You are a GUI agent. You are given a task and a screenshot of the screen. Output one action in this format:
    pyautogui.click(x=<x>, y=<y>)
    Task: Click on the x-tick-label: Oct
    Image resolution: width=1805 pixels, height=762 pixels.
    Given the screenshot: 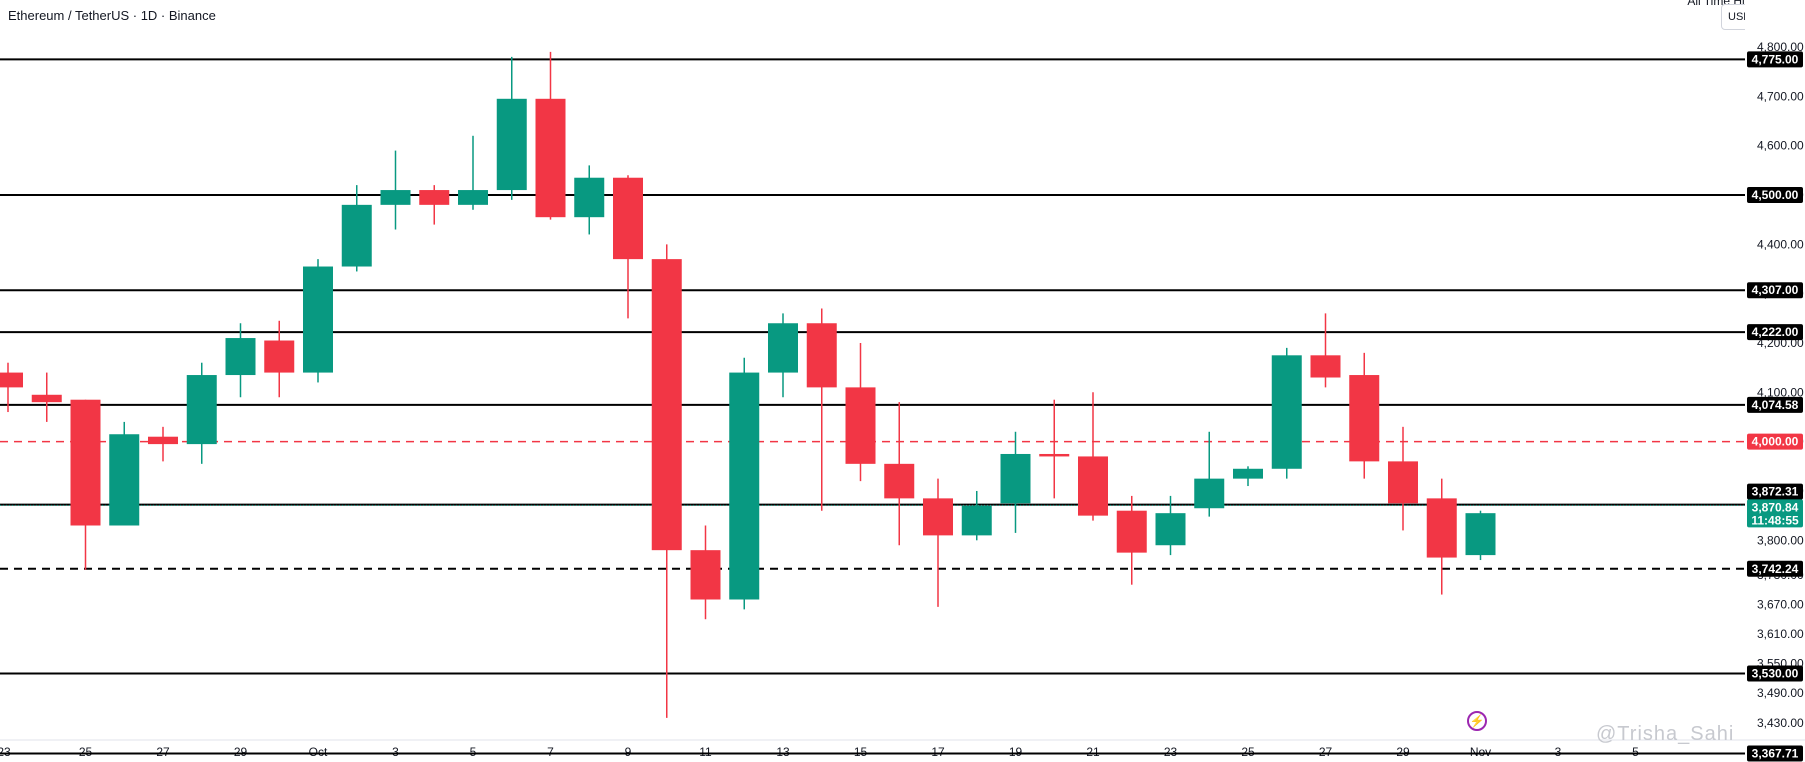 What is the action you would take?
    pyautogui.click(x=318, y=752)
    